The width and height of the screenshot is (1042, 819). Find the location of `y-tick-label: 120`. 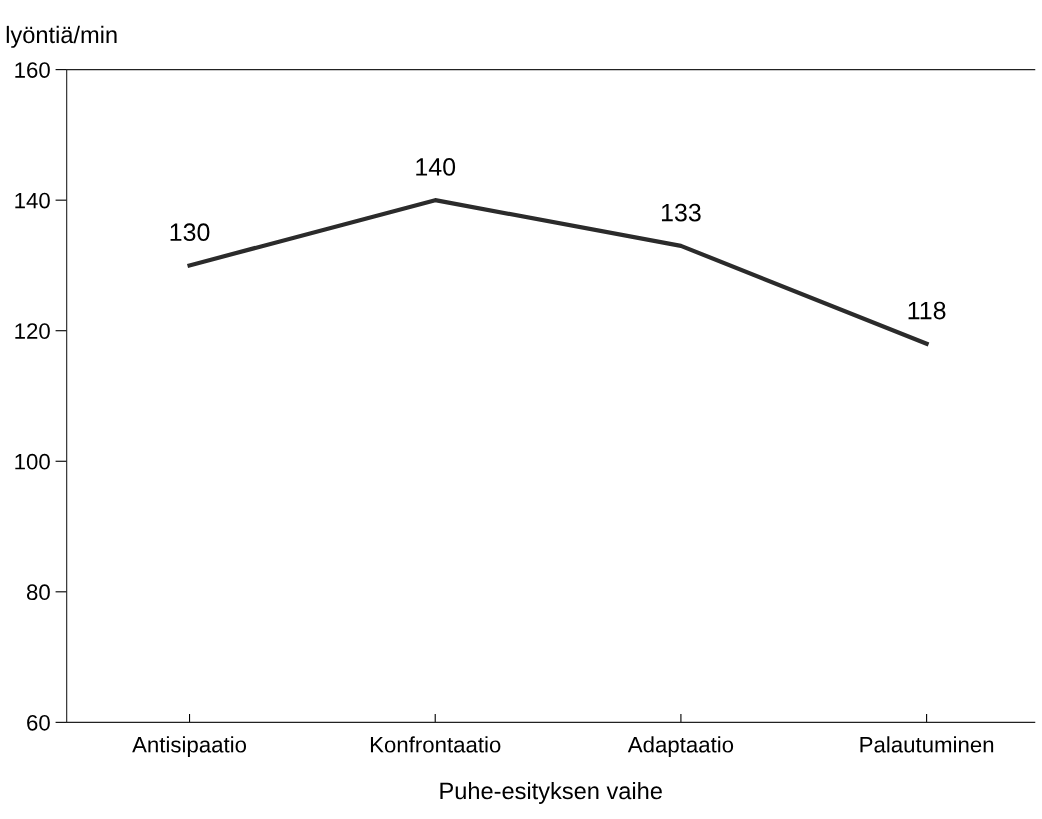

y-tick-label: 120 is located at coordinates (32, 331).